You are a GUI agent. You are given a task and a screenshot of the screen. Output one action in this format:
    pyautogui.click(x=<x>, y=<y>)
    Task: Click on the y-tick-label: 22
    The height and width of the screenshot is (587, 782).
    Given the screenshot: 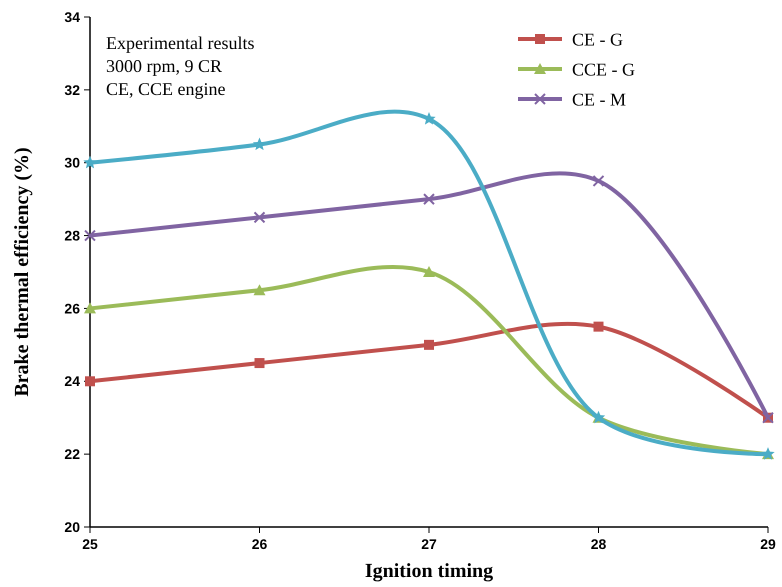 What is the action you would take?
    pyautogui.click(x=72, y=454)
    